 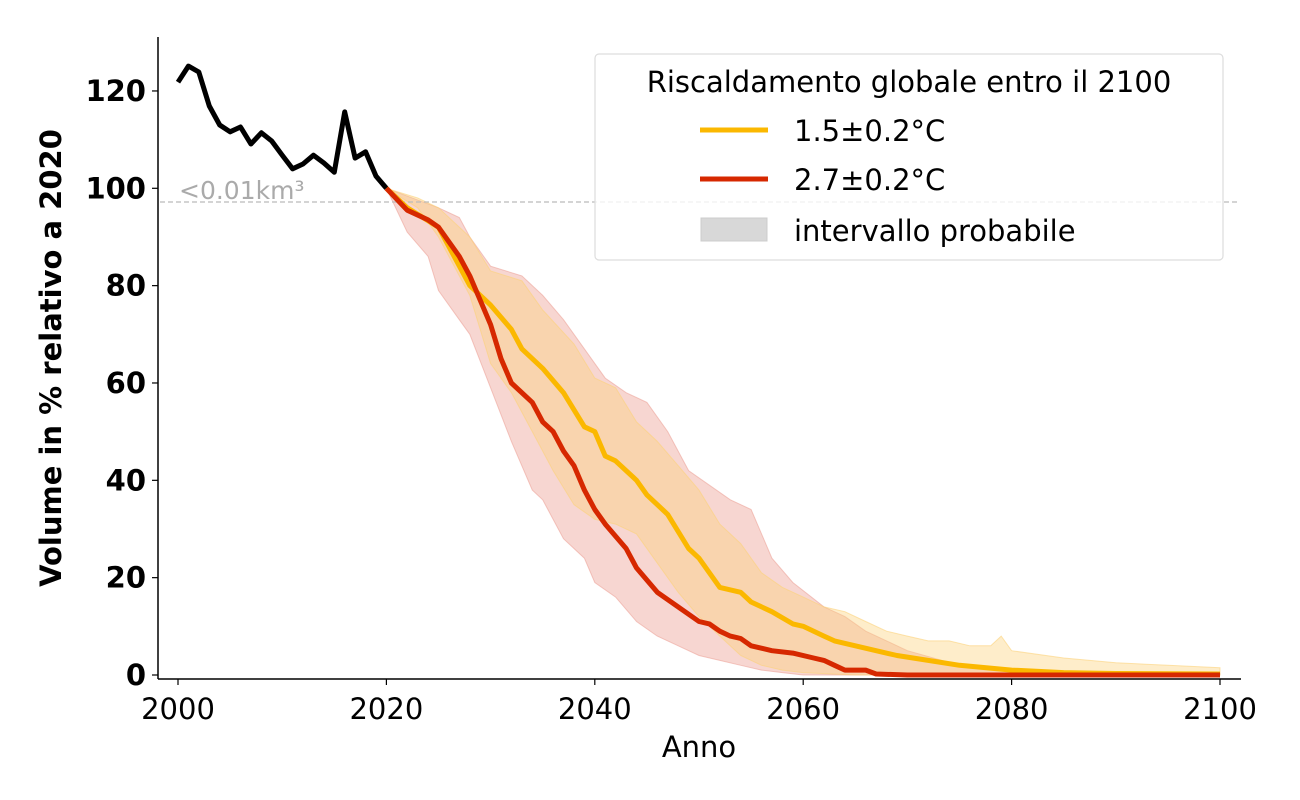 I want to click on y-tick-label: 0, so click(x=136, y=675).